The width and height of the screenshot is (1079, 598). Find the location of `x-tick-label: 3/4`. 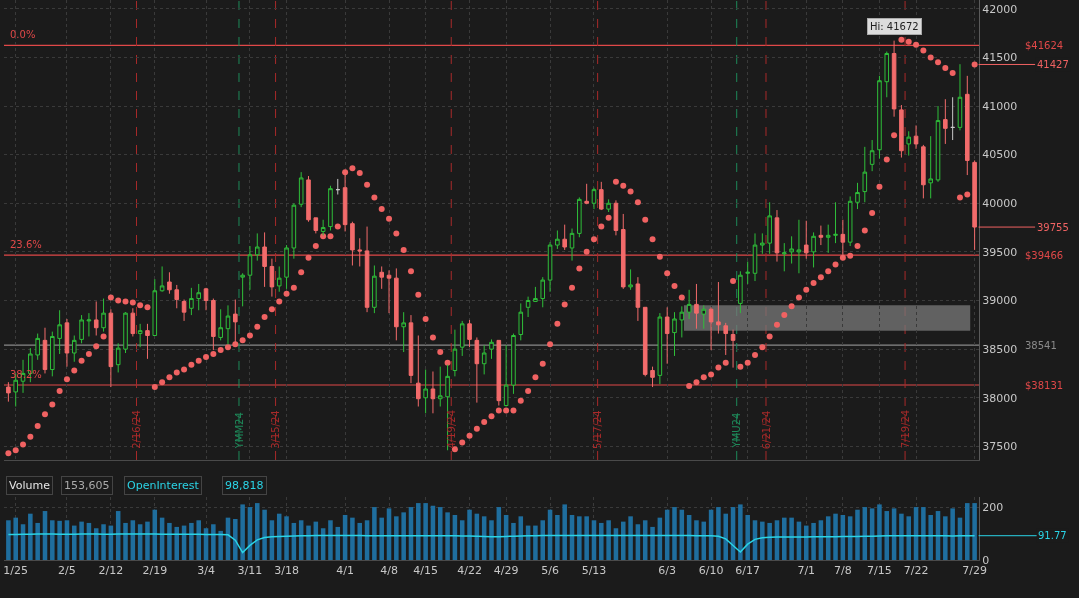

x-tick-label: 3/4 is located at coordinates (206, 571).